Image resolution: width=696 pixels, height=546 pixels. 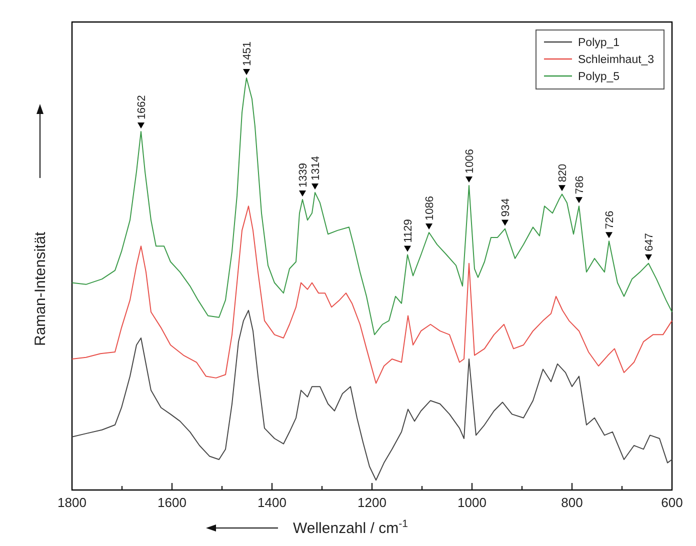 I want to click on annotation: 647, so click(x=650, y=242).